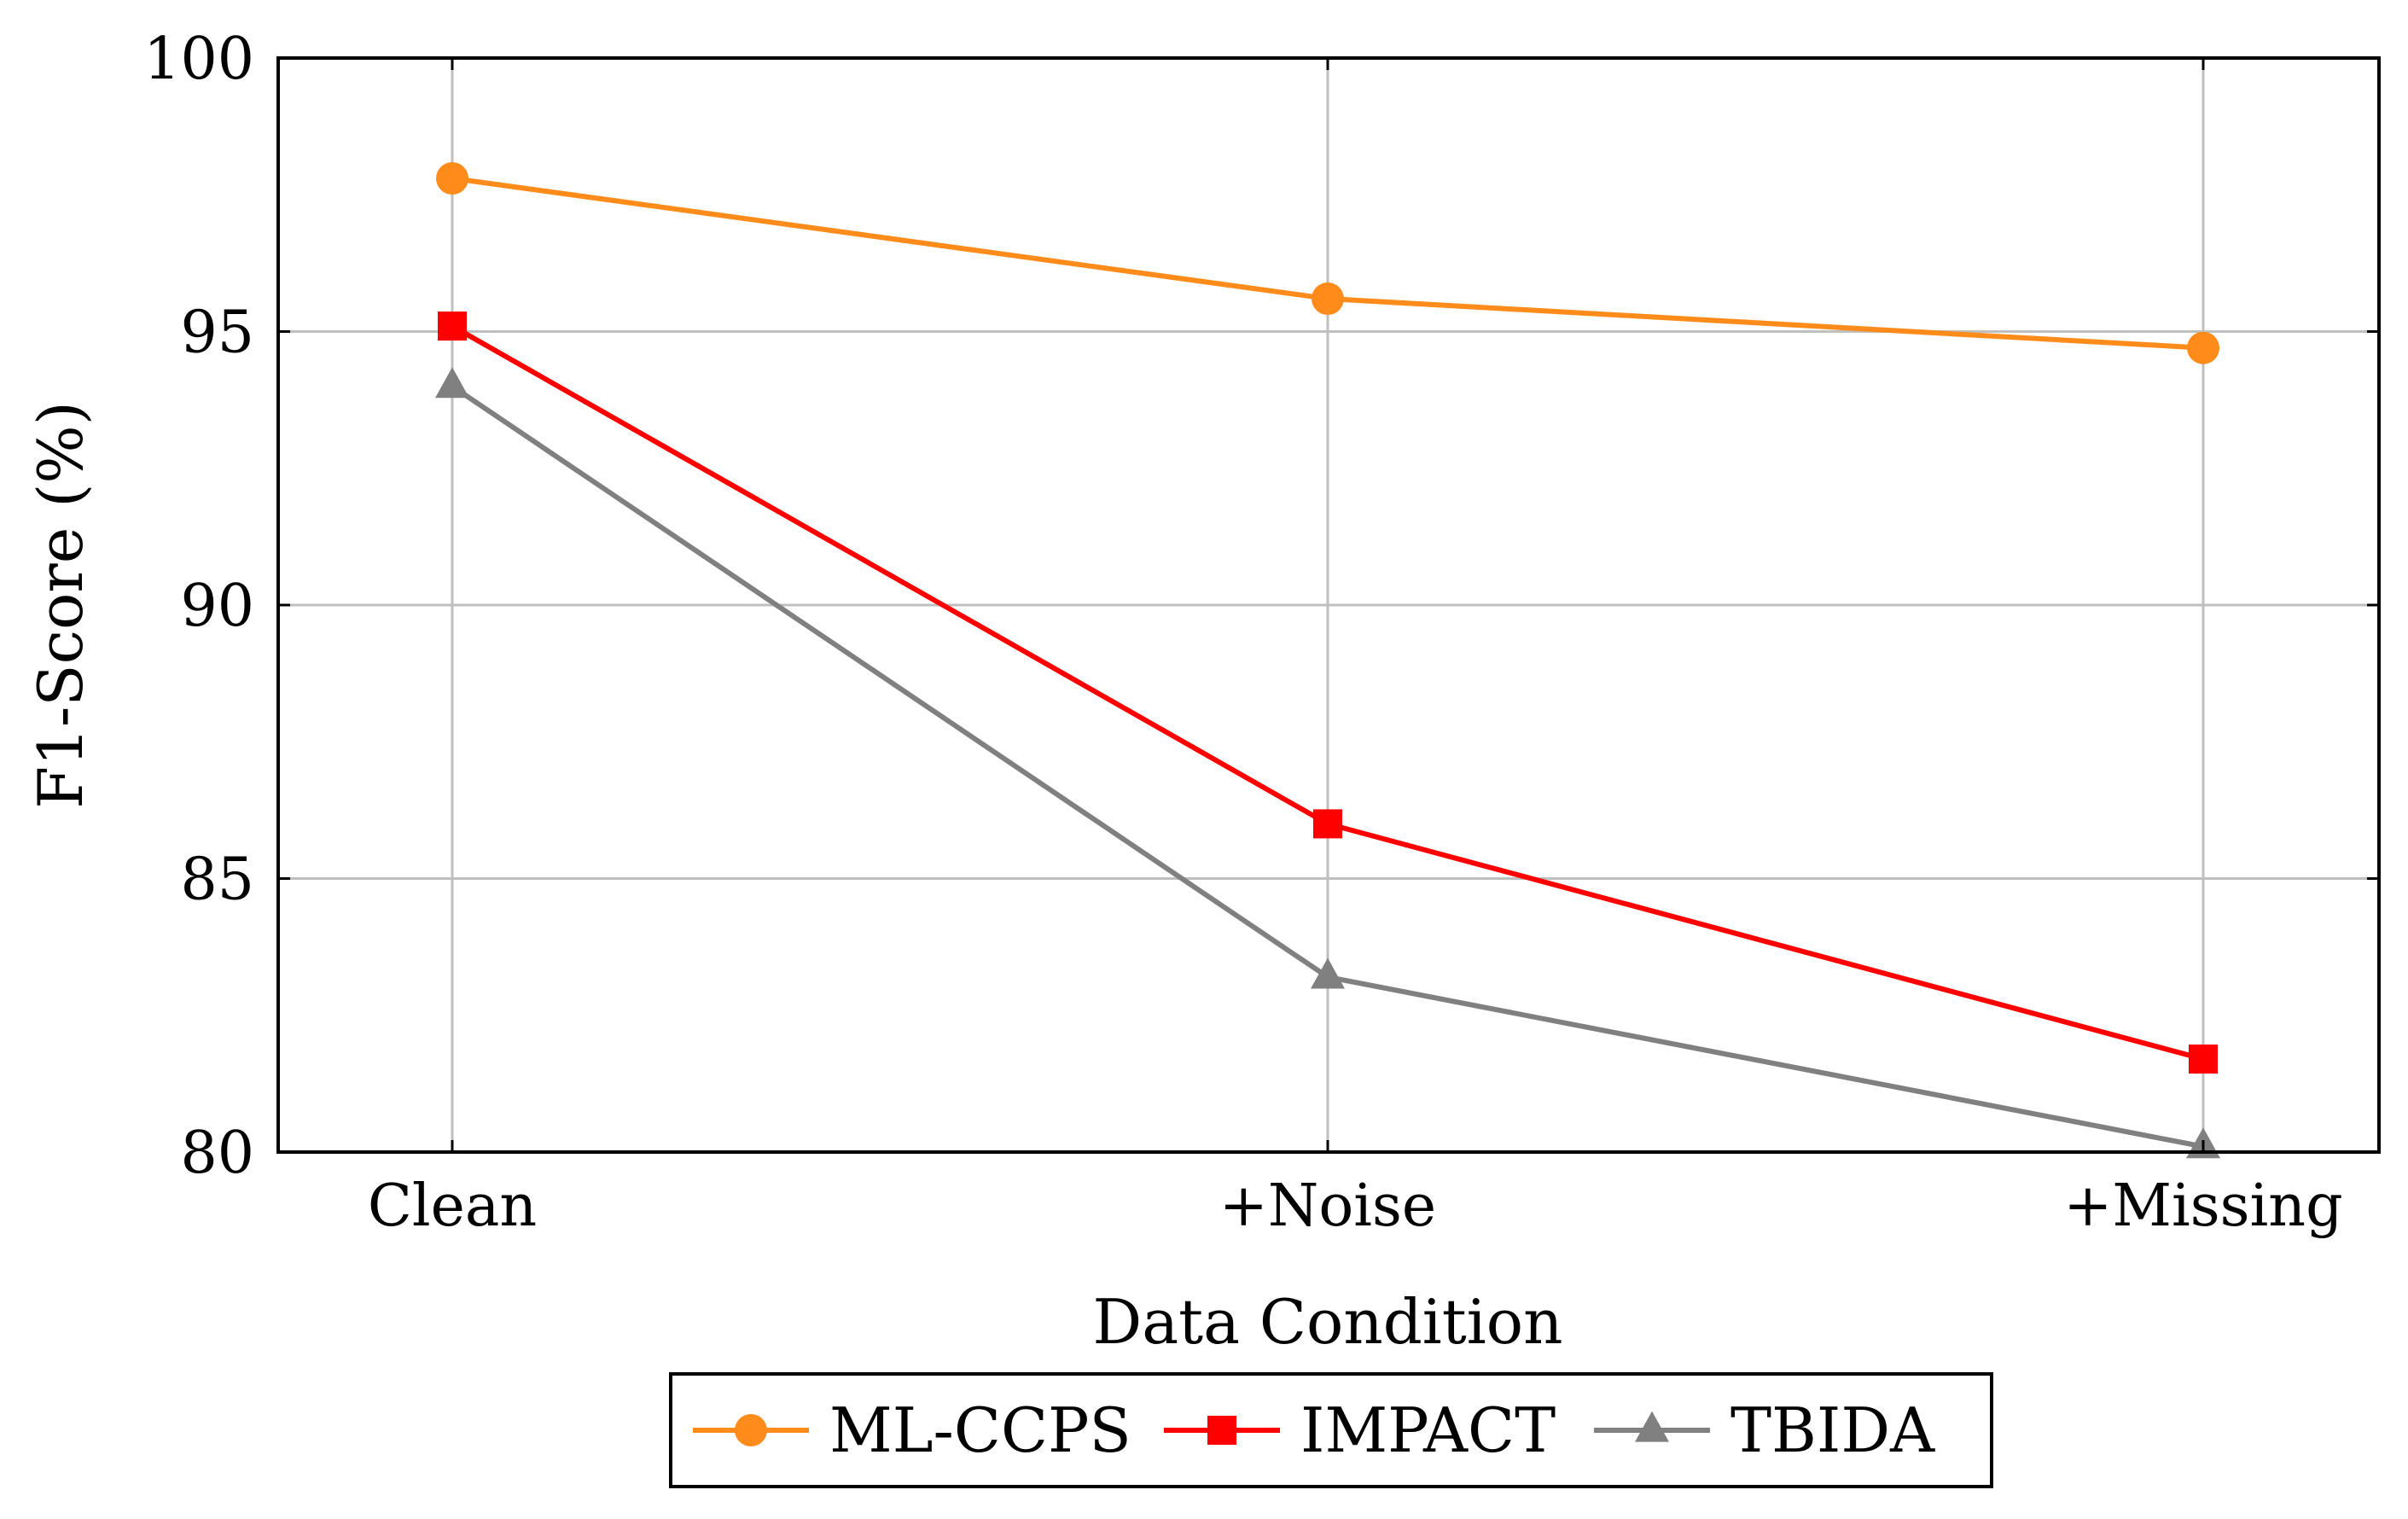  I want to click on legend-label: IMPACT, so click(1428, 1430).